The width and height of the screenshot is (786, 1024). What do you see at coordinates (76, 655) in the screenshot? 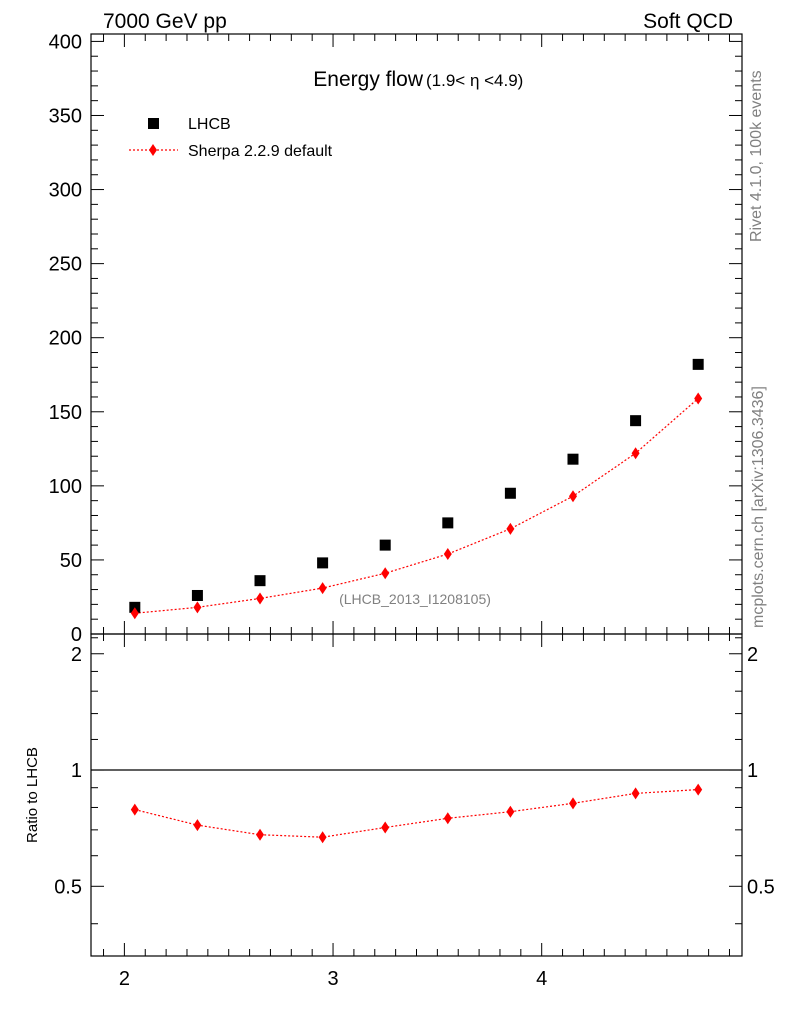
I see `ratio-y-tick-label: 2` at bounding box center [76, 655].